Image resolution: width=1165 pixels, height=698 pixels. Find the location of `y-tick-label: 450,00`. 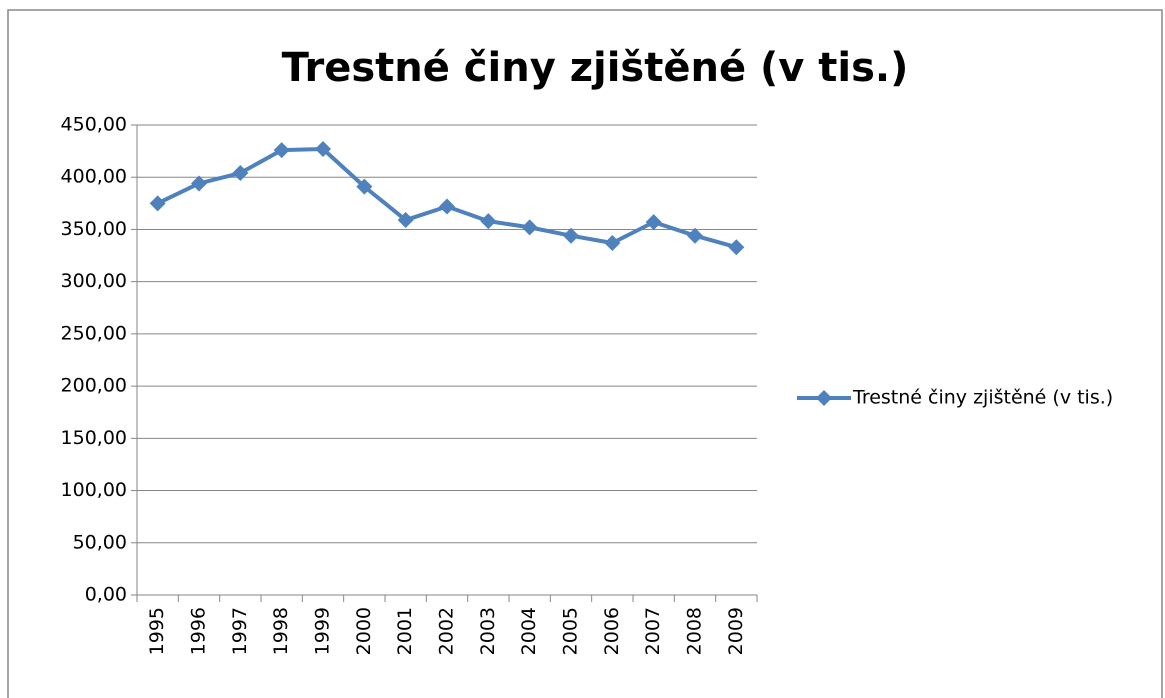

y-tick-label: 450,00 is located at coordinates (94, 125).